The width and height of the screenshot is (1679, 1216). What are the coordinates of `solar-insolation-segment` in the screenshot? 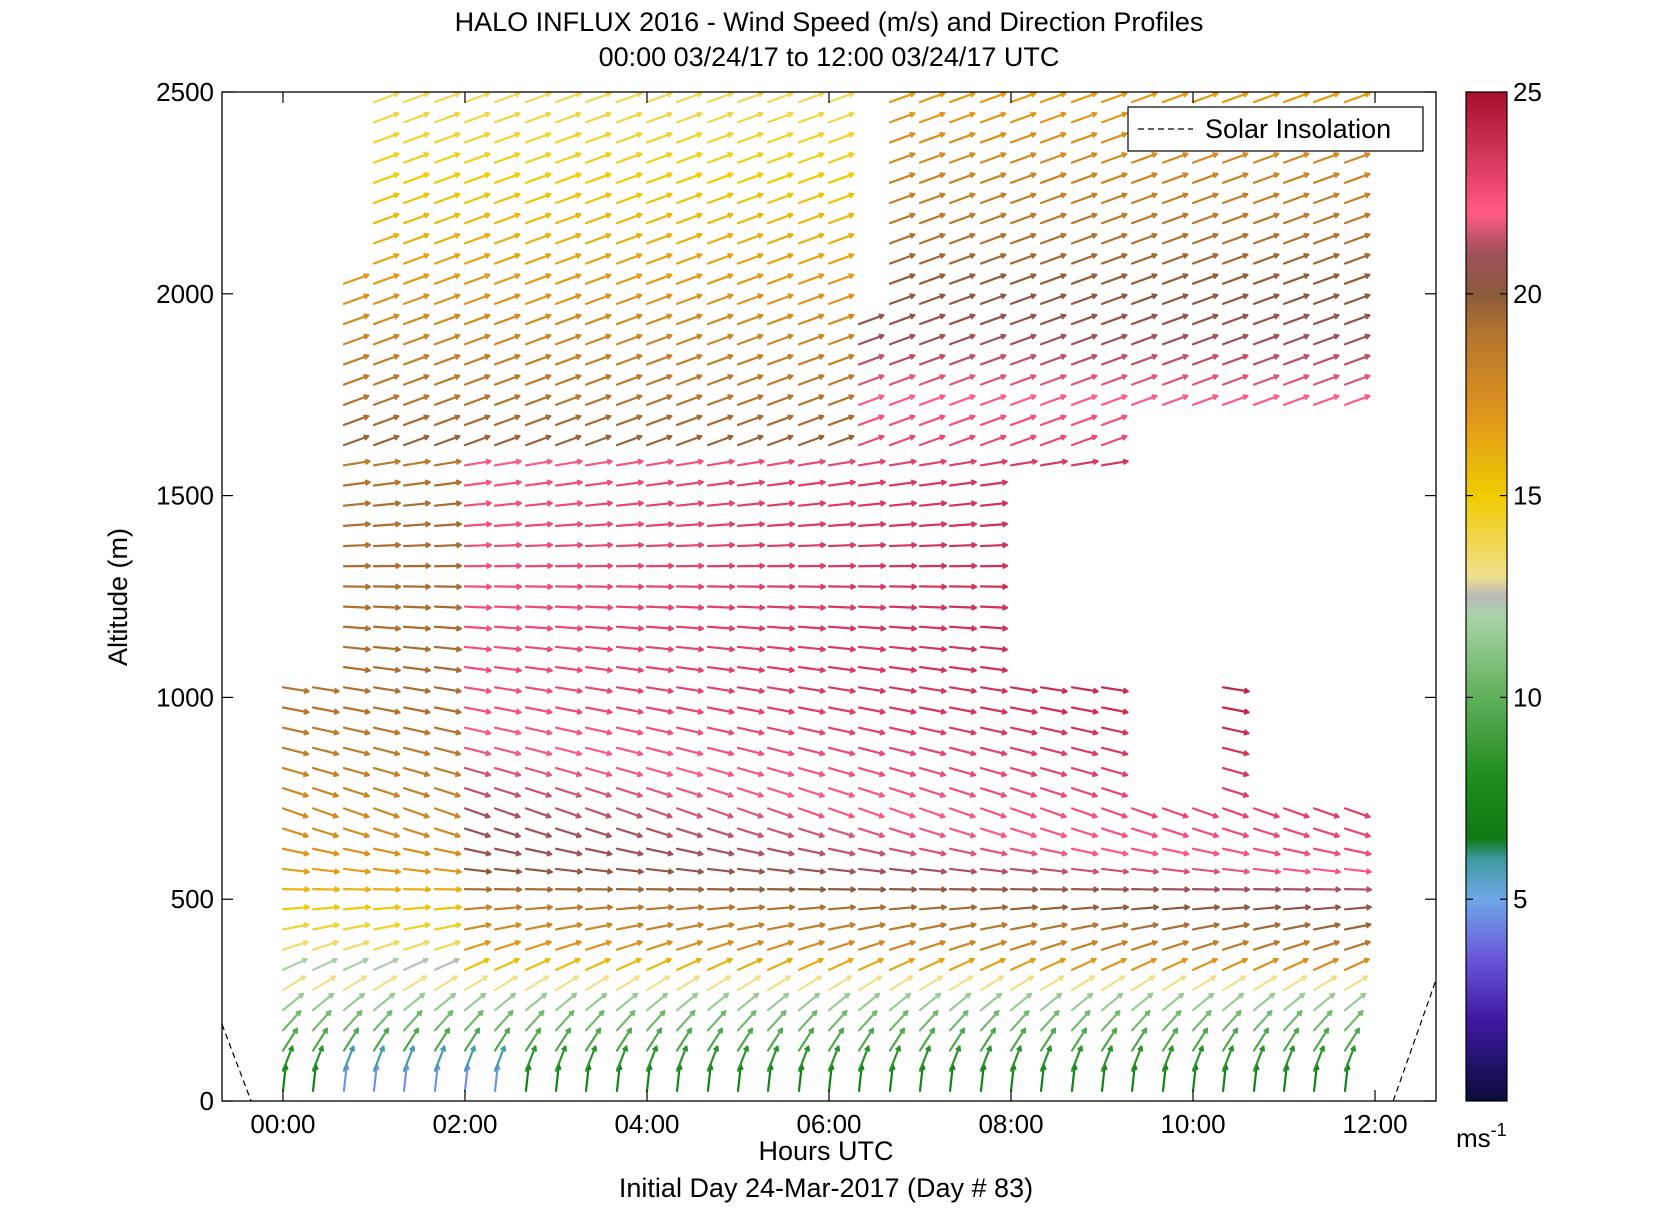 It's located at (1414, 1040).